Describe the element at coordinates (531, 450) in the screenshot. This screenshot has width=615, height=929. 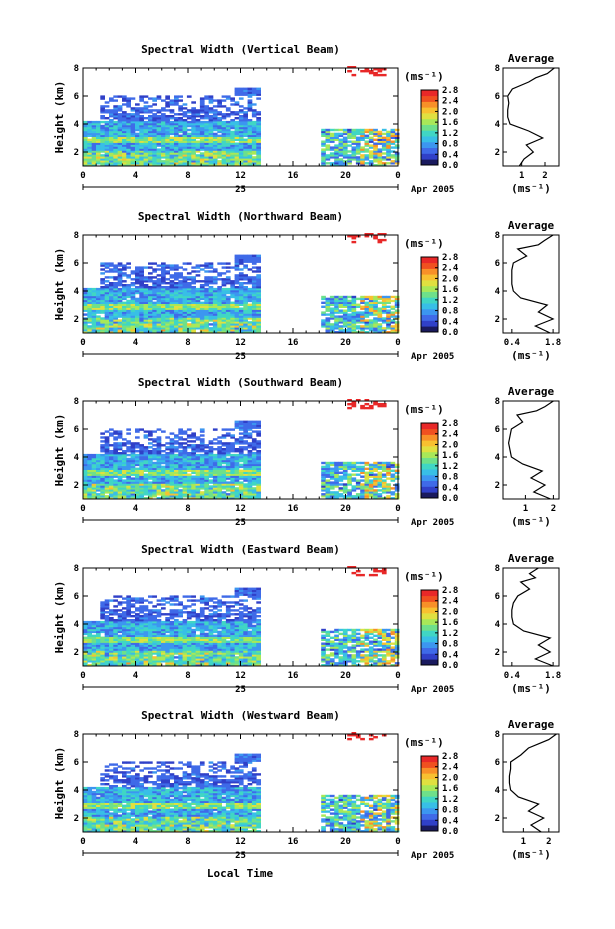
I see `average-frame` at that location.